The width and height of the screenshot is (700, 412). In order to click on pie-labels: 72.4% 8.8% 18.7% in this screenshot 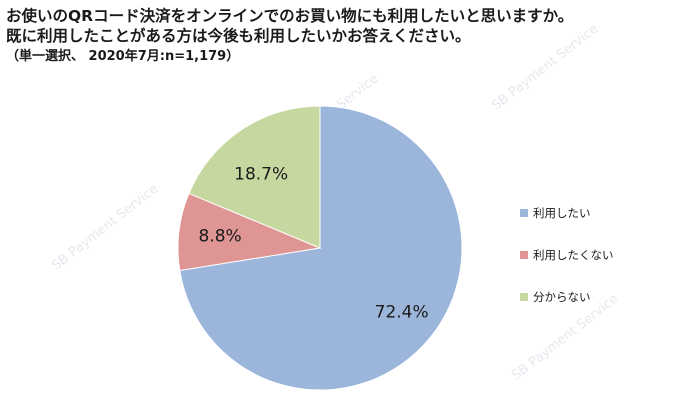, I will do `click(314, 244)`.